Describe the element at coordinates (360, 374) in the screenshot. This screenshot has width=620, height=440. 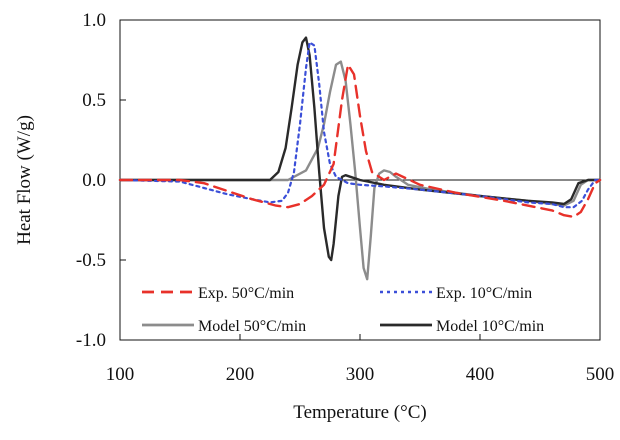
I see `x-tick-label: 300` at that location.